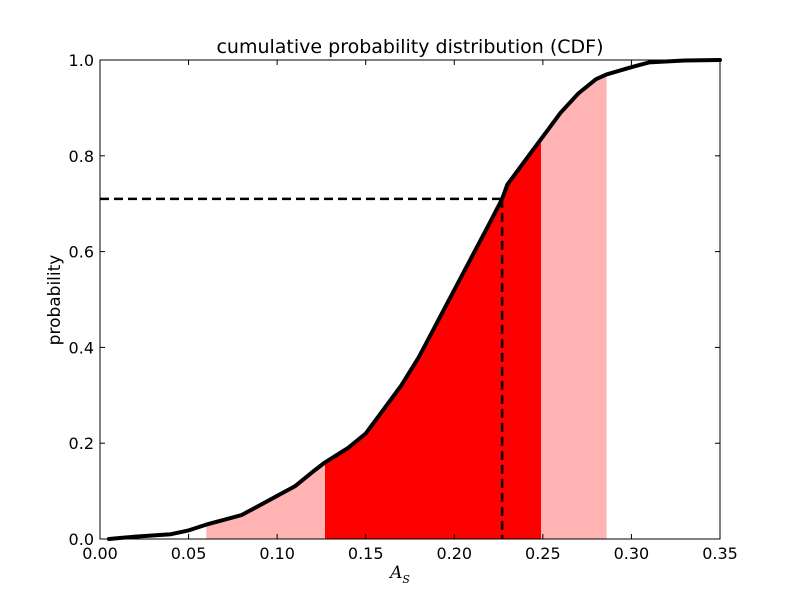 The height and width of the screenshot is (600, 800). What do you see at coordinates (81, 347) in the screenshot?
I see `y-tick-label: 0.4` at bounding box center [81, 347].